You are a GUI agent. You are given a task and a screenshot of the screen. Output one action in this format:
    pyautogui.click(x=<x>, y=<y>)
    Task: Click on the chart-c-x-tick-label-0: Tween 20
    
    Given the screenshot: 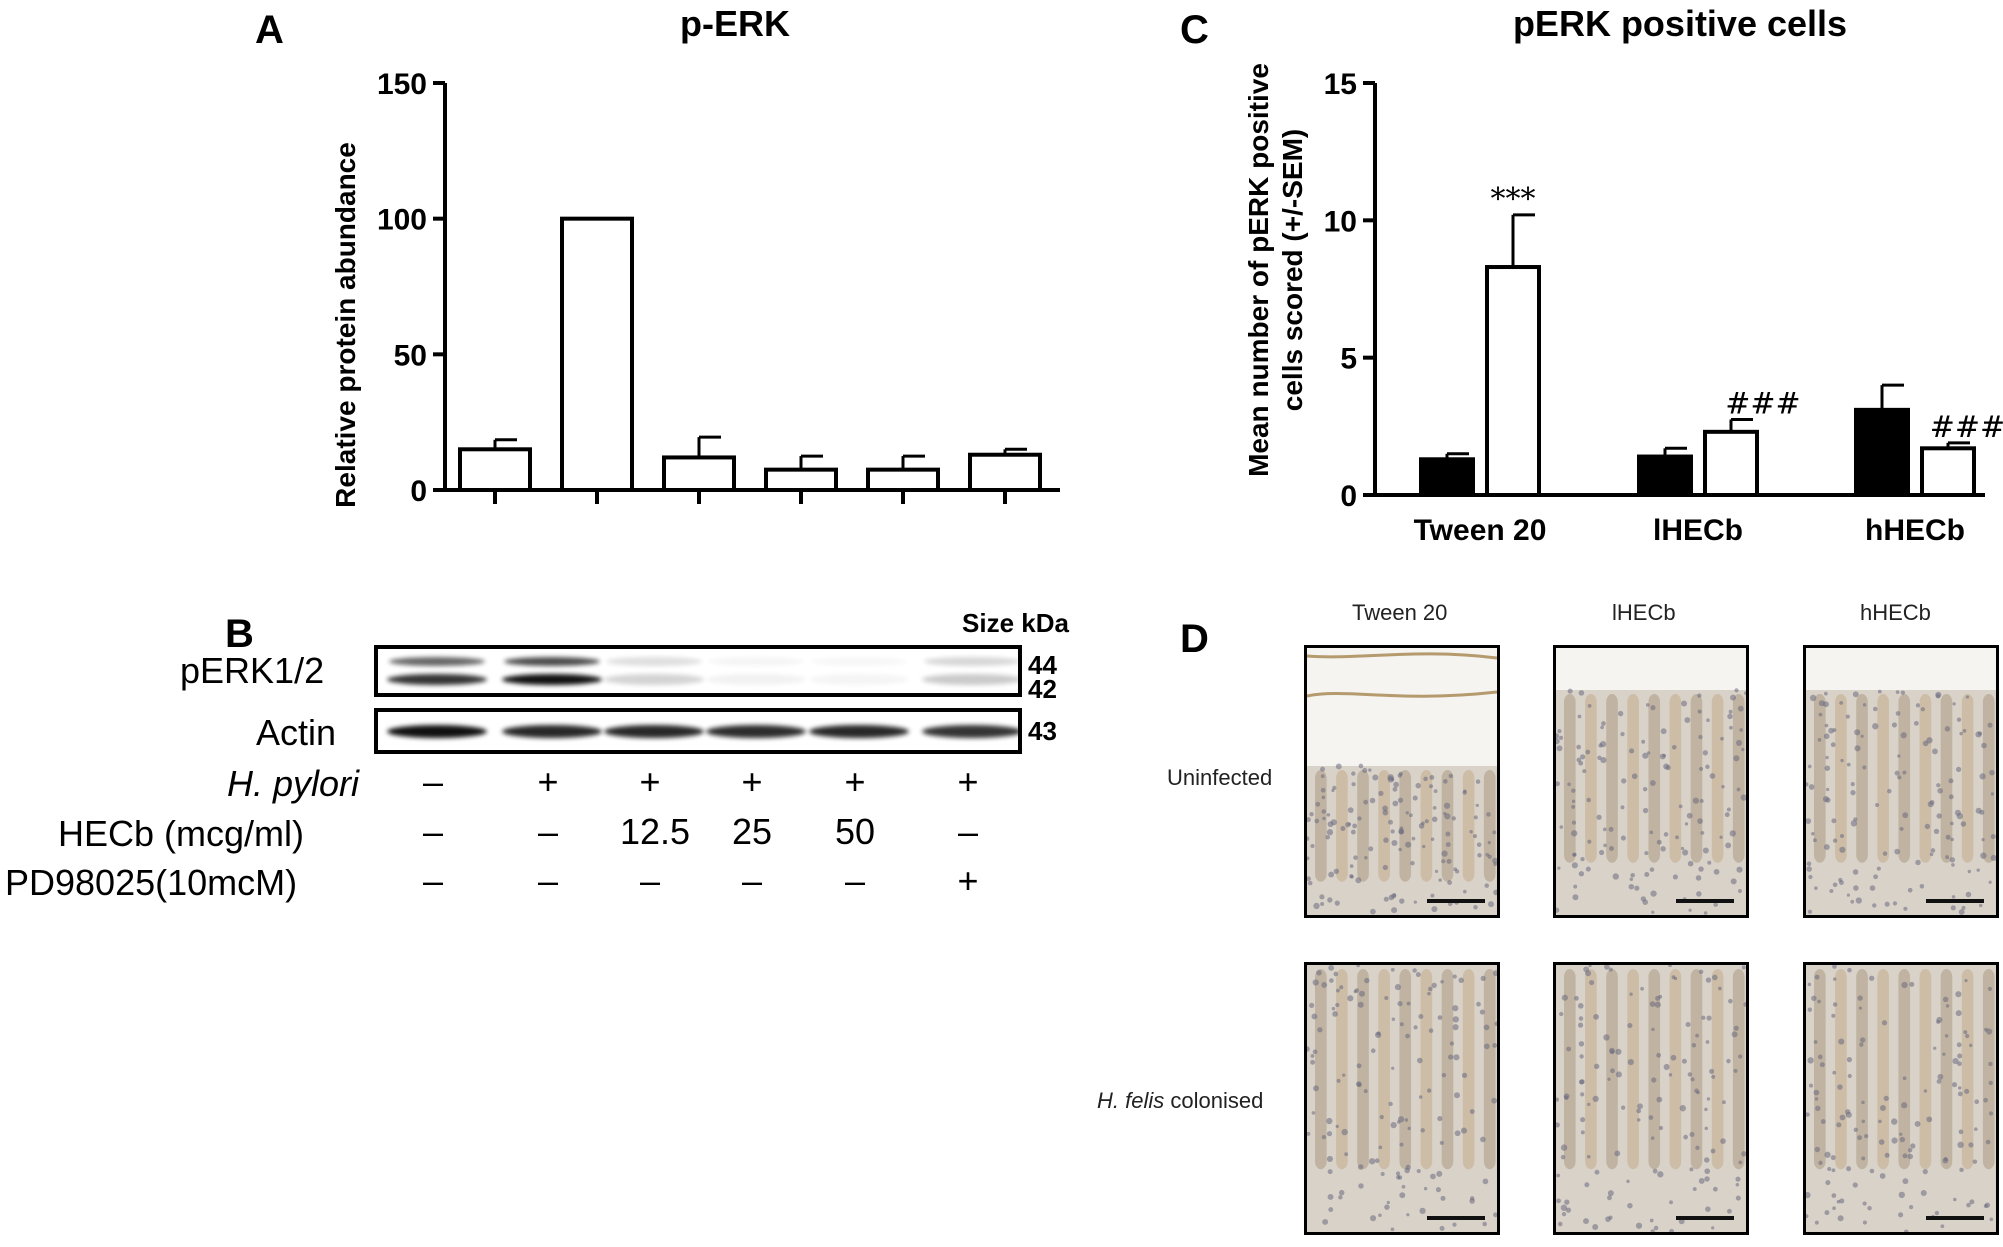 What is the action you would take?
    pyautogui.click(x=1480, y=530)
    